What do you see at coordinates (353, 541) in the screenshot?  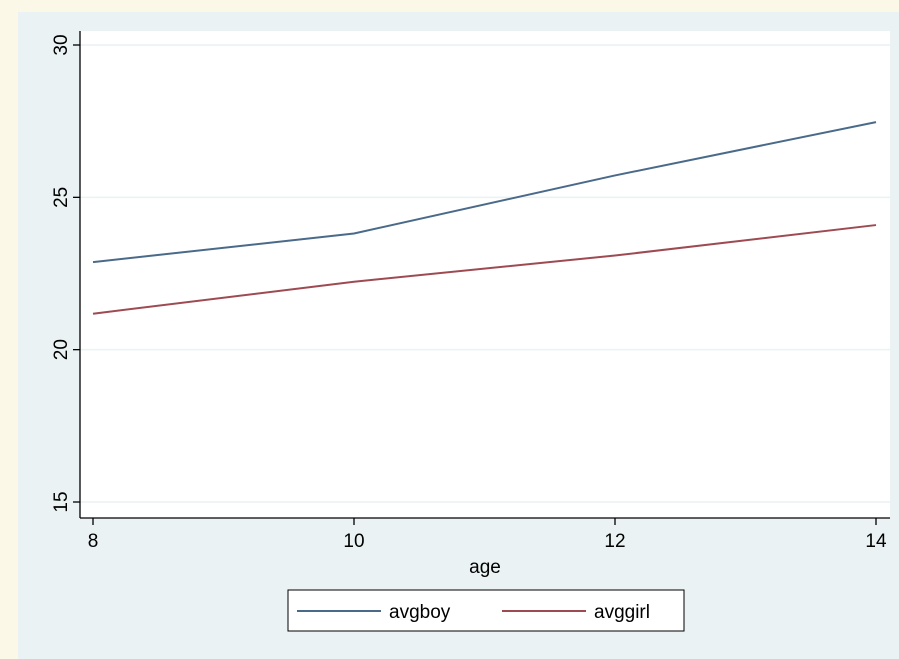 I see `x-tick-label: 10` at bounding box center [353, 541].